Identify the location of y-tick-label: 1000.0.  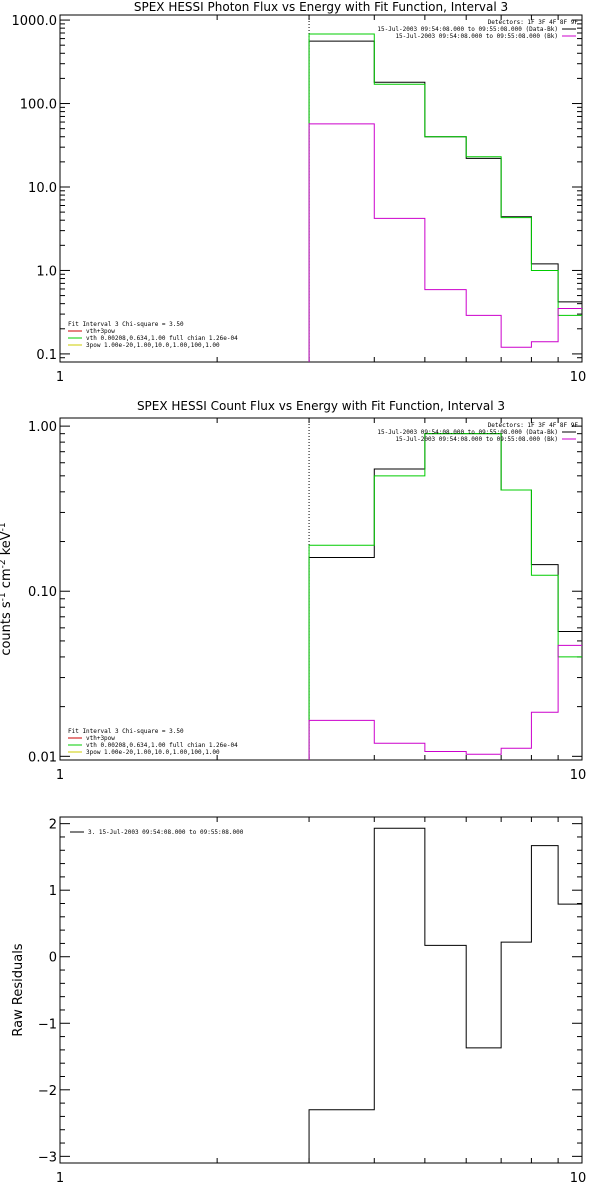
(35, 21).